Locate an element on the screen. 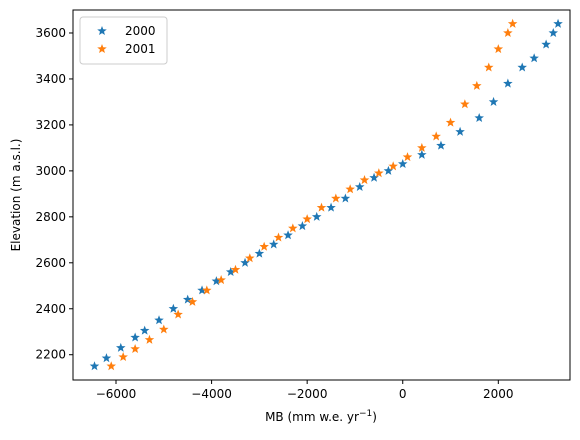 This screenshot has width=580, height=440. x-axis-label: MB (mm w.e. yr−1) is located at coordinates (321, 416).